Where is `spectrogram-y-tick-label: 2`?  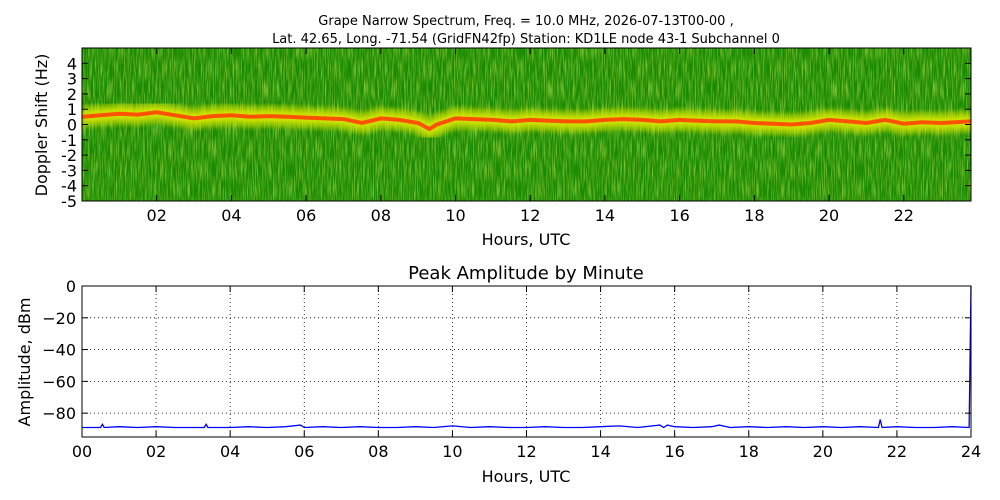
spectrogram-y-tick-label: 2 is located at coordinates (72, 94).